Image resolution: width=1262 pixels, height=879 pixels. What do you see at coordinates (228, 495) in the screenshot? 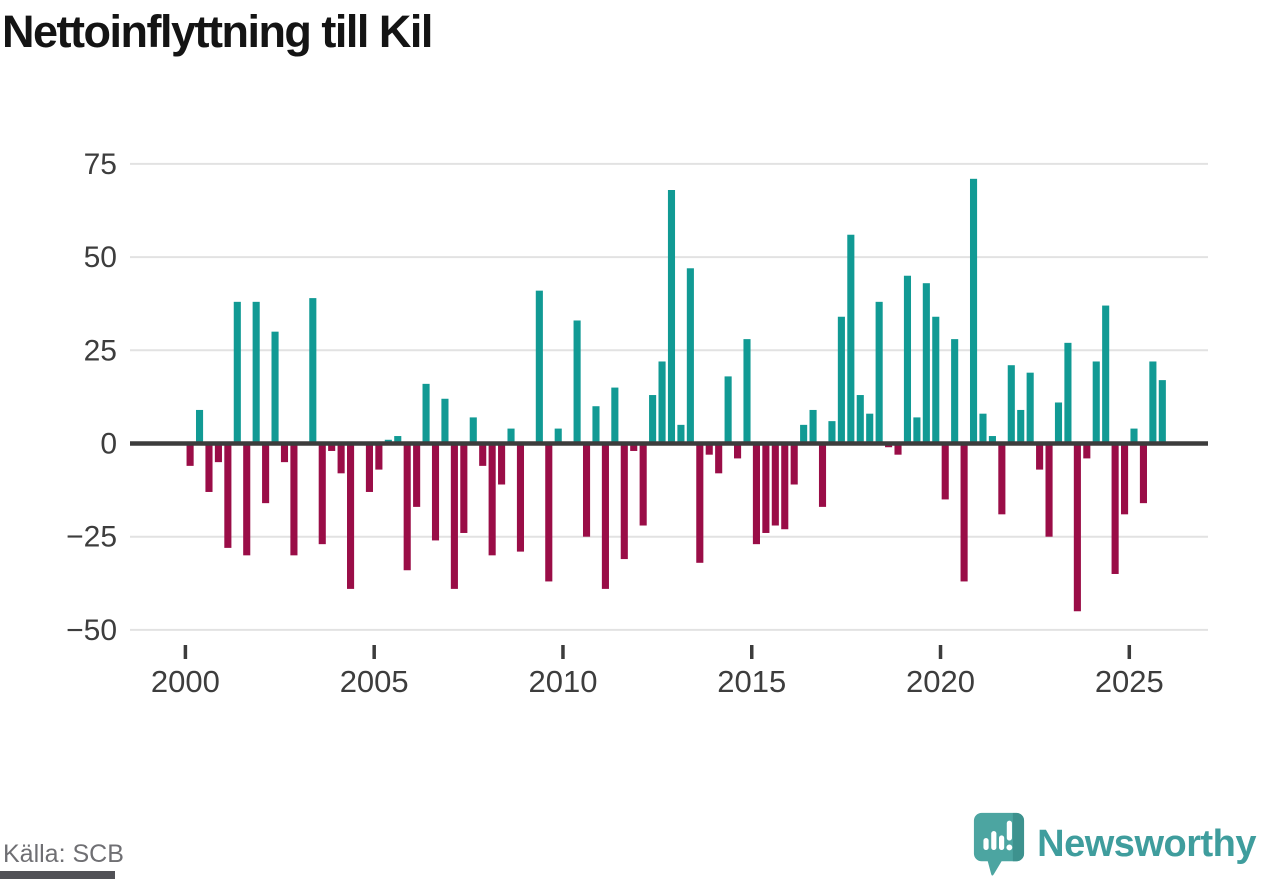
I see `bar-2001Q1` at bounding box center [228, 495].